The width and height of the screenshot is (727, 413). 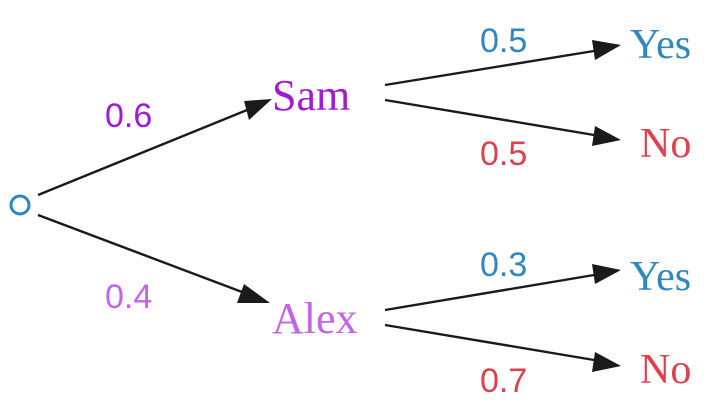 What do you see at coordinates (606, 50) in the screenshot?
I see `arrowhead-sam-yes` at bounding box center [606, 50].